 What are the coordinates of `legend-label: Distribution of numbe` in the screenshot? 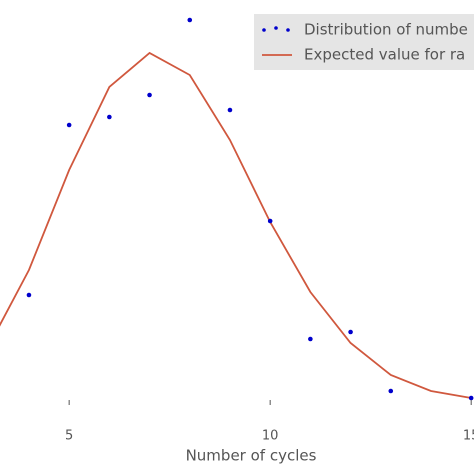 It's located at (386, 30).